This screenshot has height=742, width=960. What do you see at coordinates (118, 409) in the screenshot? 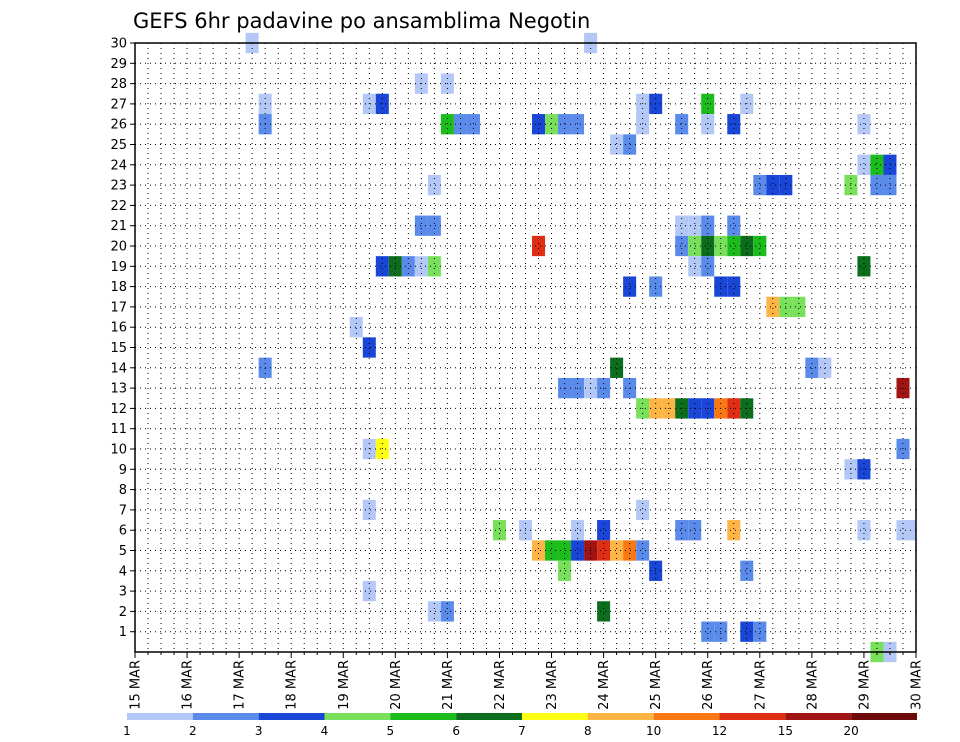
I see `y-tick-label: 12` at bounding box center [118, 409].